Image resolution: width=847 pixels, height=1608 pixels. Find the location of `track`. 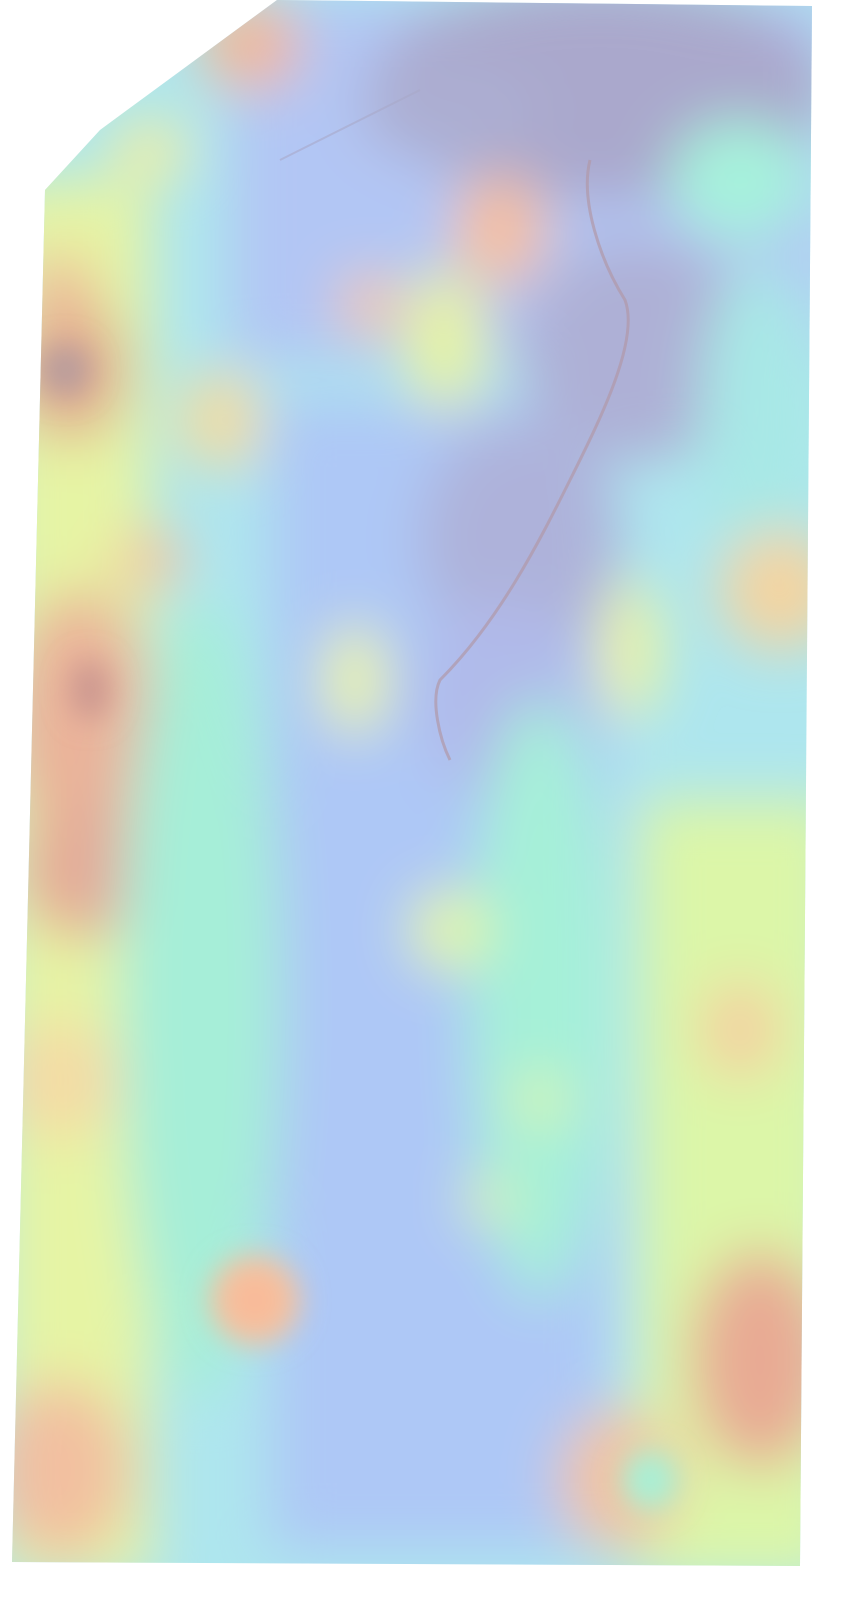

track is located at coordinates (350, 125).